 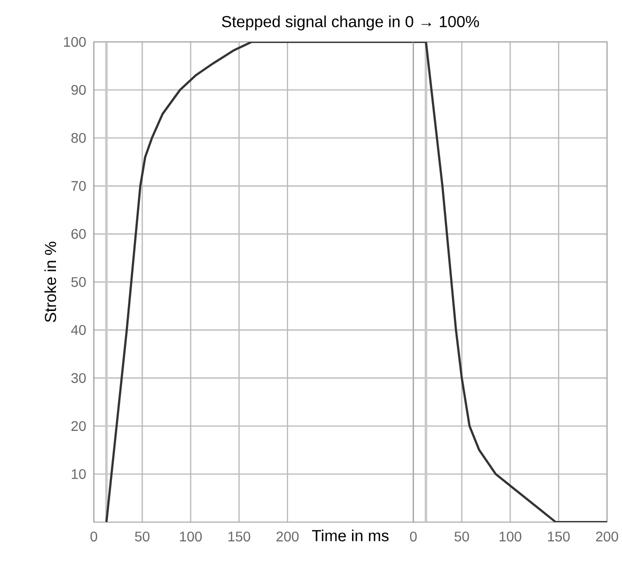 What do you see at coordinates (78, 234) in the screenshot?
I see `y-tick-label: 60` at bounding box center [78, 234].